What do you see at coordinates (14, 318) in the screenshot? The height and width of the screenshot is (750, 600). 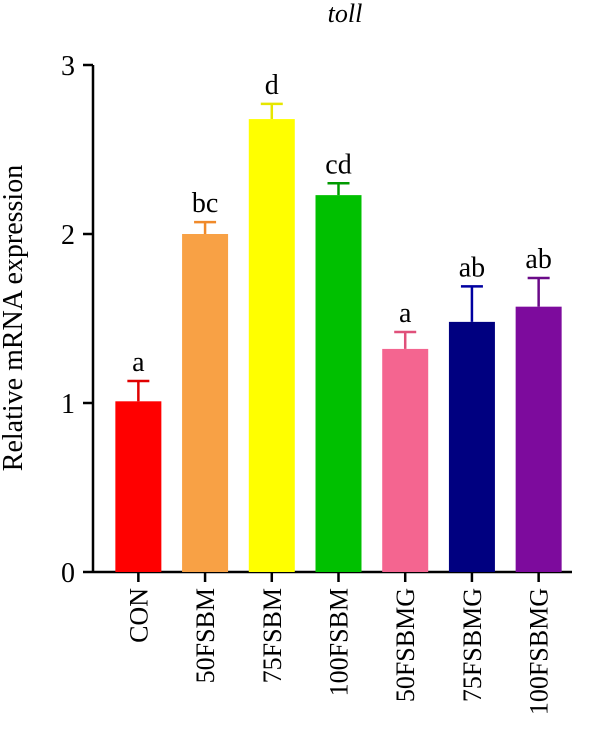 I see `y-axis-label: Relative mRNA expression` at bounding box center [14, 318].